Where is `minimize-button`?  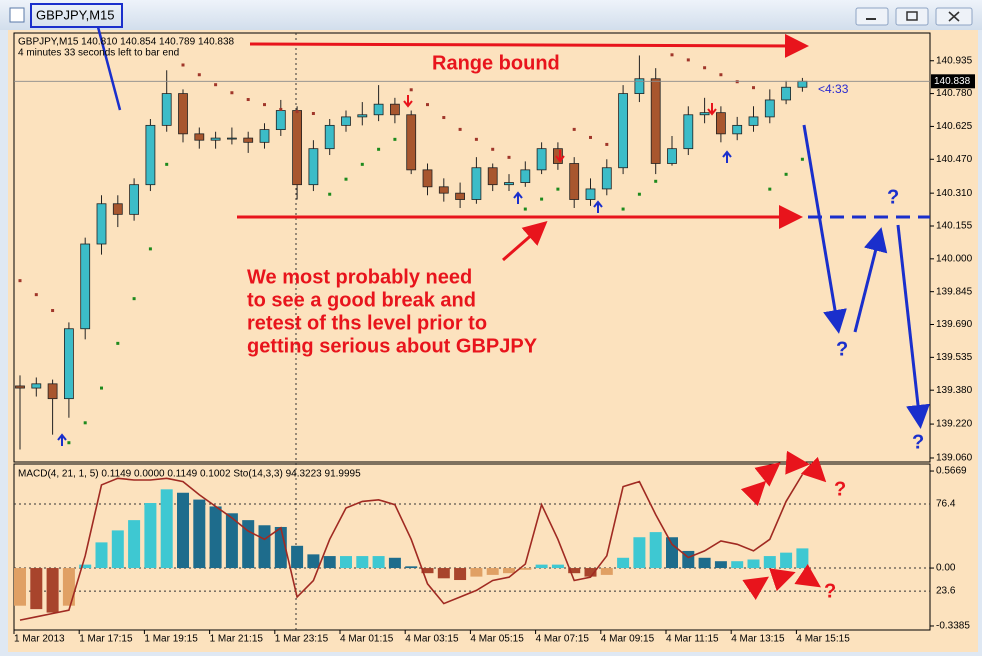 minimize-button is located at coordinates (872, 16).